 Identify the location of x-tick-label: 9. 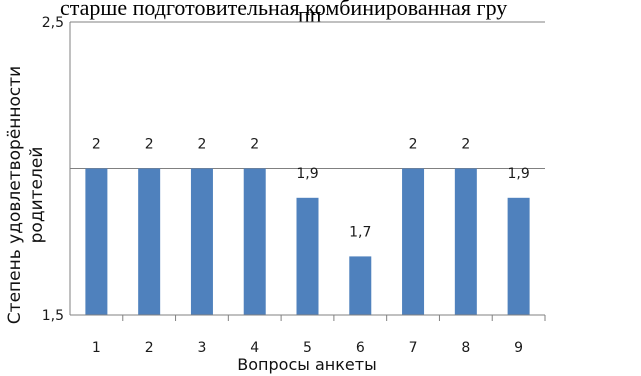
(518, 348).